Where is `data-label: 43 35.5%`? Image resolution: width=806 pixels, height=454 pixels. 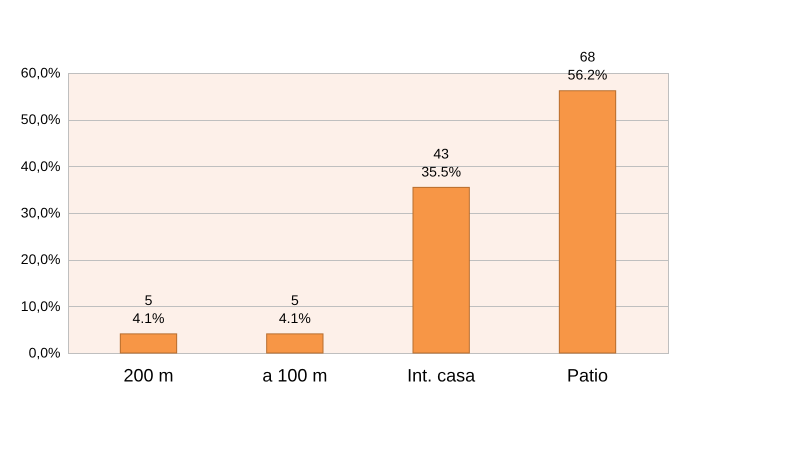 data-label: 43 35.5% is located at coordinates (441, 162).